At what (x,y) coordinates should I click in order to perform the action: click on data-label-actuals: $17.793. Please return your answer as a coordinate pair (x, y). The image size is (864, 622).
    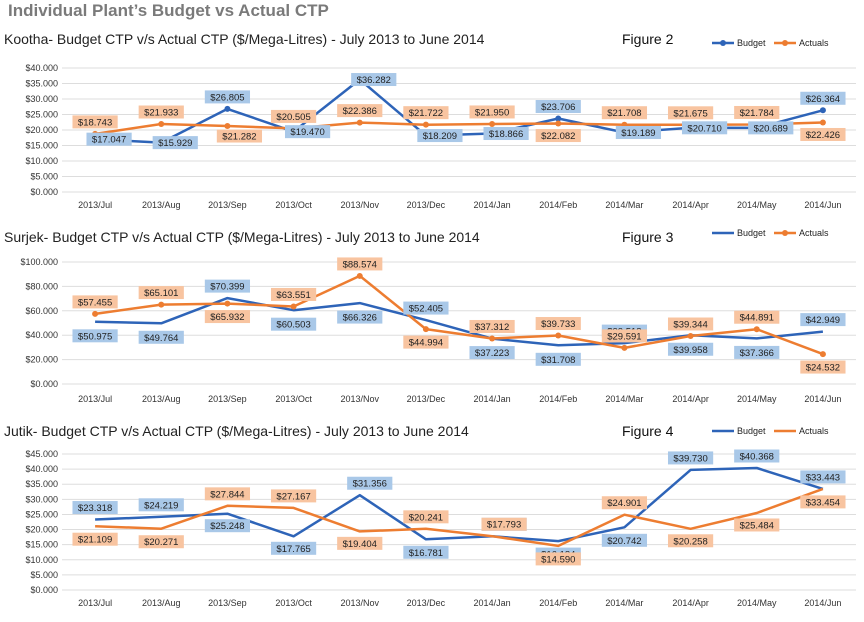
    Looking at the image, I should click on (504, 524).